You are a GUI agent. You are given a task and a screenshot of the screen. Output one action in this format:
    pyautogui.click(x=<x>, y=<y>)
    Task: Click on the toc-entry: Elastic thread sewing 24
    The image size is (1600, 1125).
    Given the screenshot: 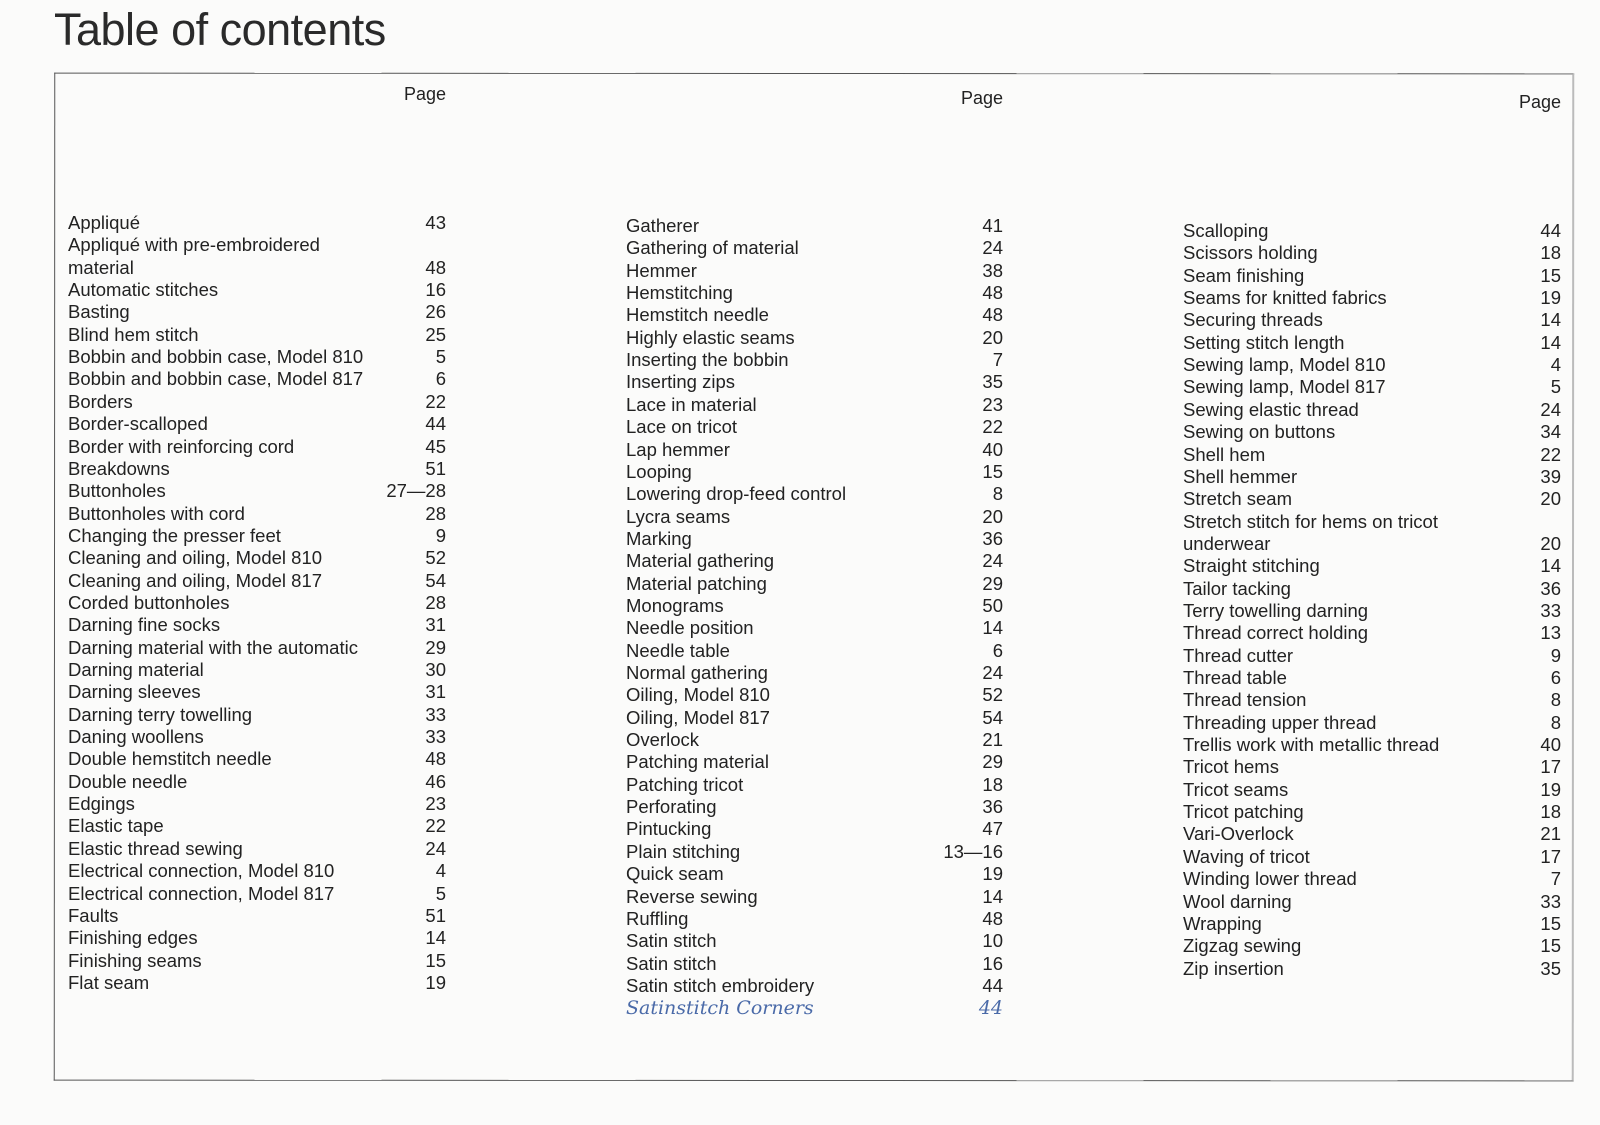 What is the action you would take?
    pyautogui.click(x=257, y=849)
    